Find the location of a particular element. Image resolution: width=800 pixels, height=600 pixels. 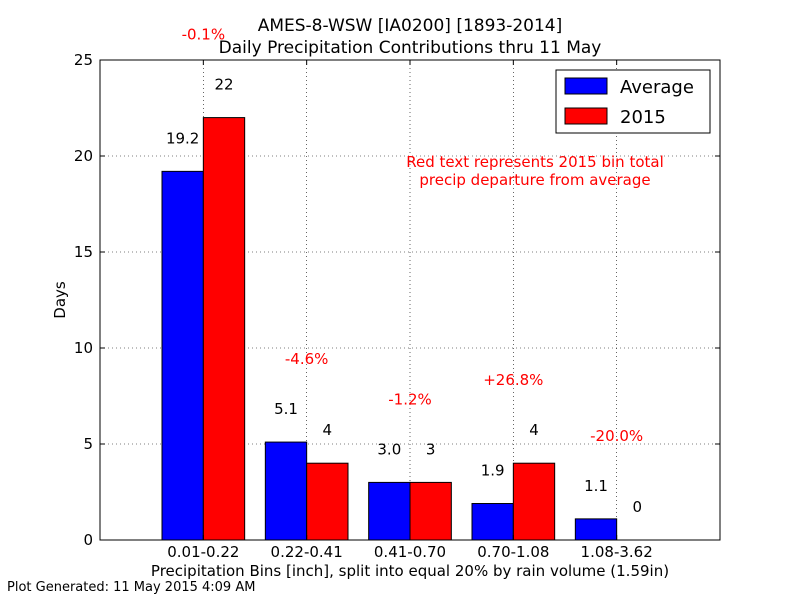

note-line1: Red text represents 2015 bin total is located at coordinates (535, 162).